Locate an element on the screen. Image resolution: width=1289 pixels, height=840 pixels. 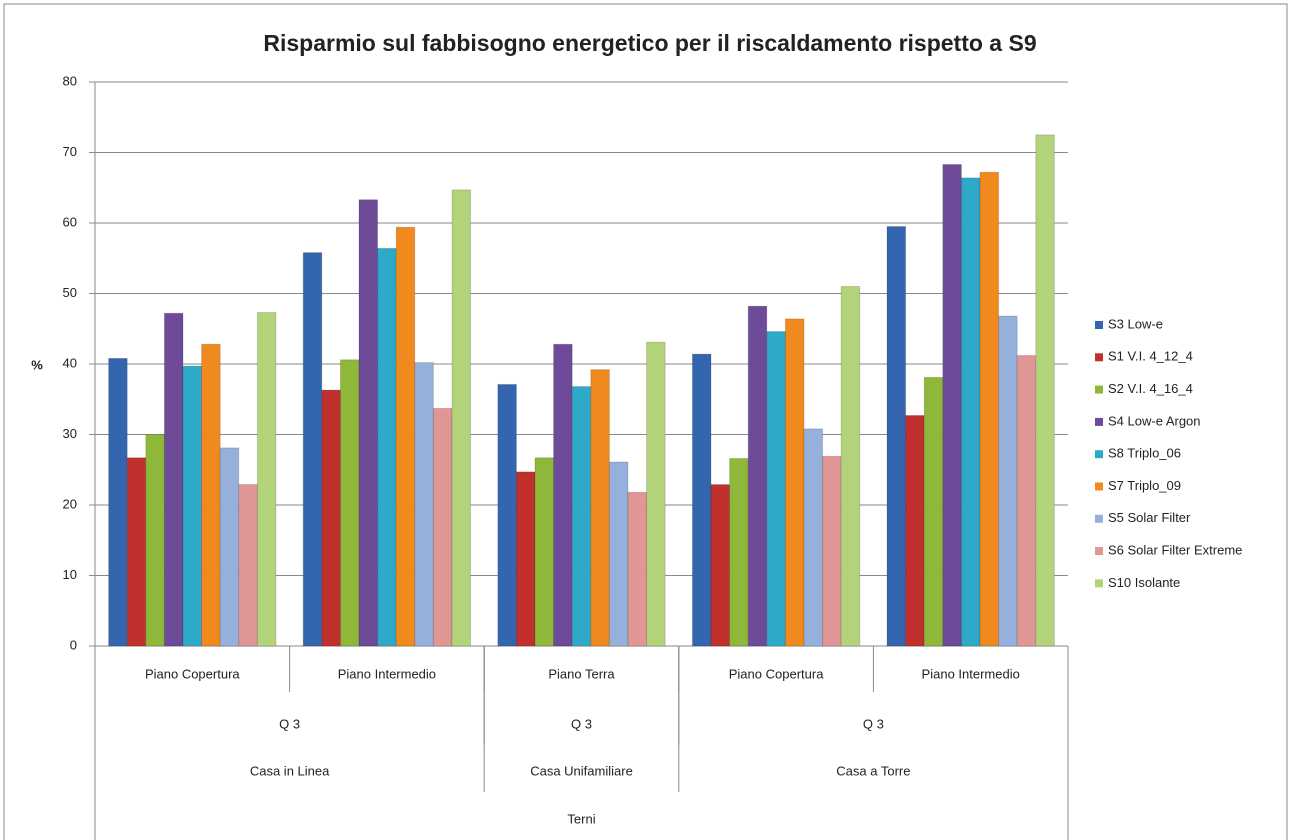
category-group-label: Casa in Linea is located at coordinates (290, 770).